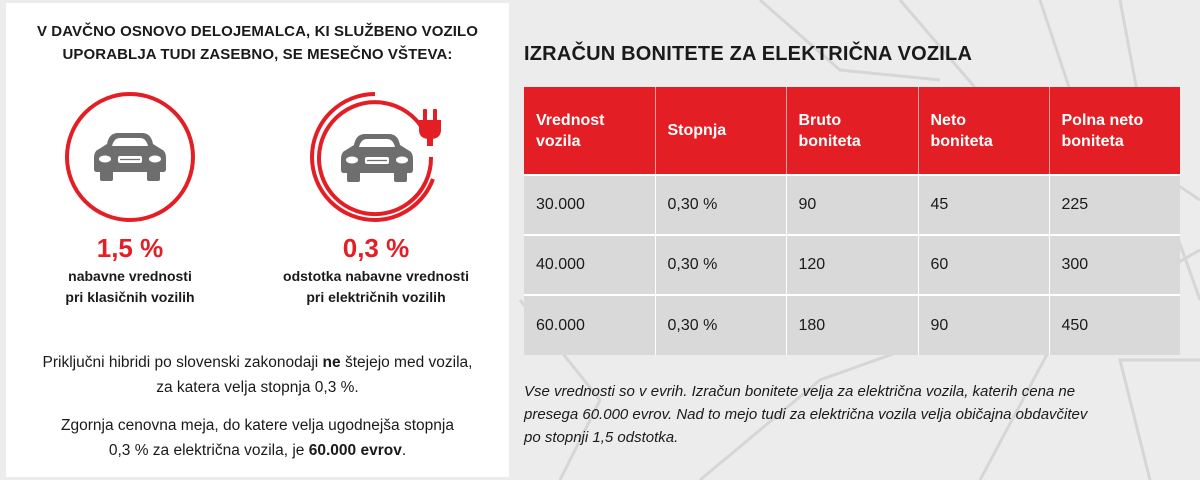 The height and width of the screenshot is (480, 1200). Describe the element at coordinates (404, 450) in the screenshot. I see `note-text: .` at that location.